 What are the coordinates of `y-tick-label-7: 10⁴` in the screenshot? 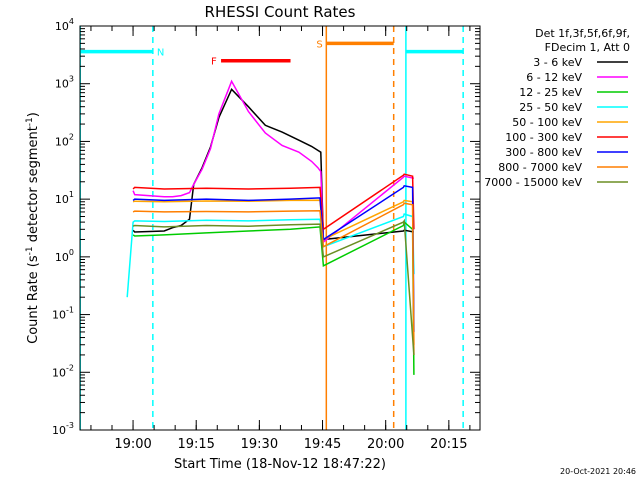 It's located at (64, 25).